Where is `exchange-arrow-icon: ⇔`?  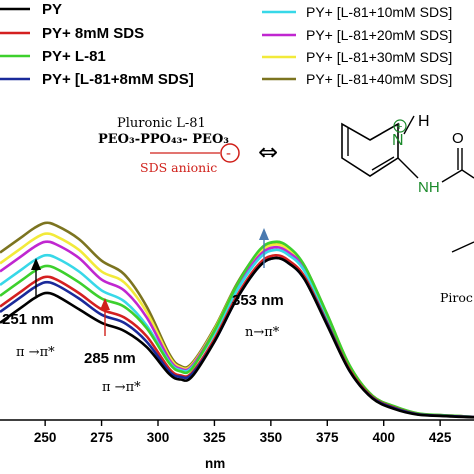 exchange-arrow-icon: ⇔ is located at coordinates (268, 152).